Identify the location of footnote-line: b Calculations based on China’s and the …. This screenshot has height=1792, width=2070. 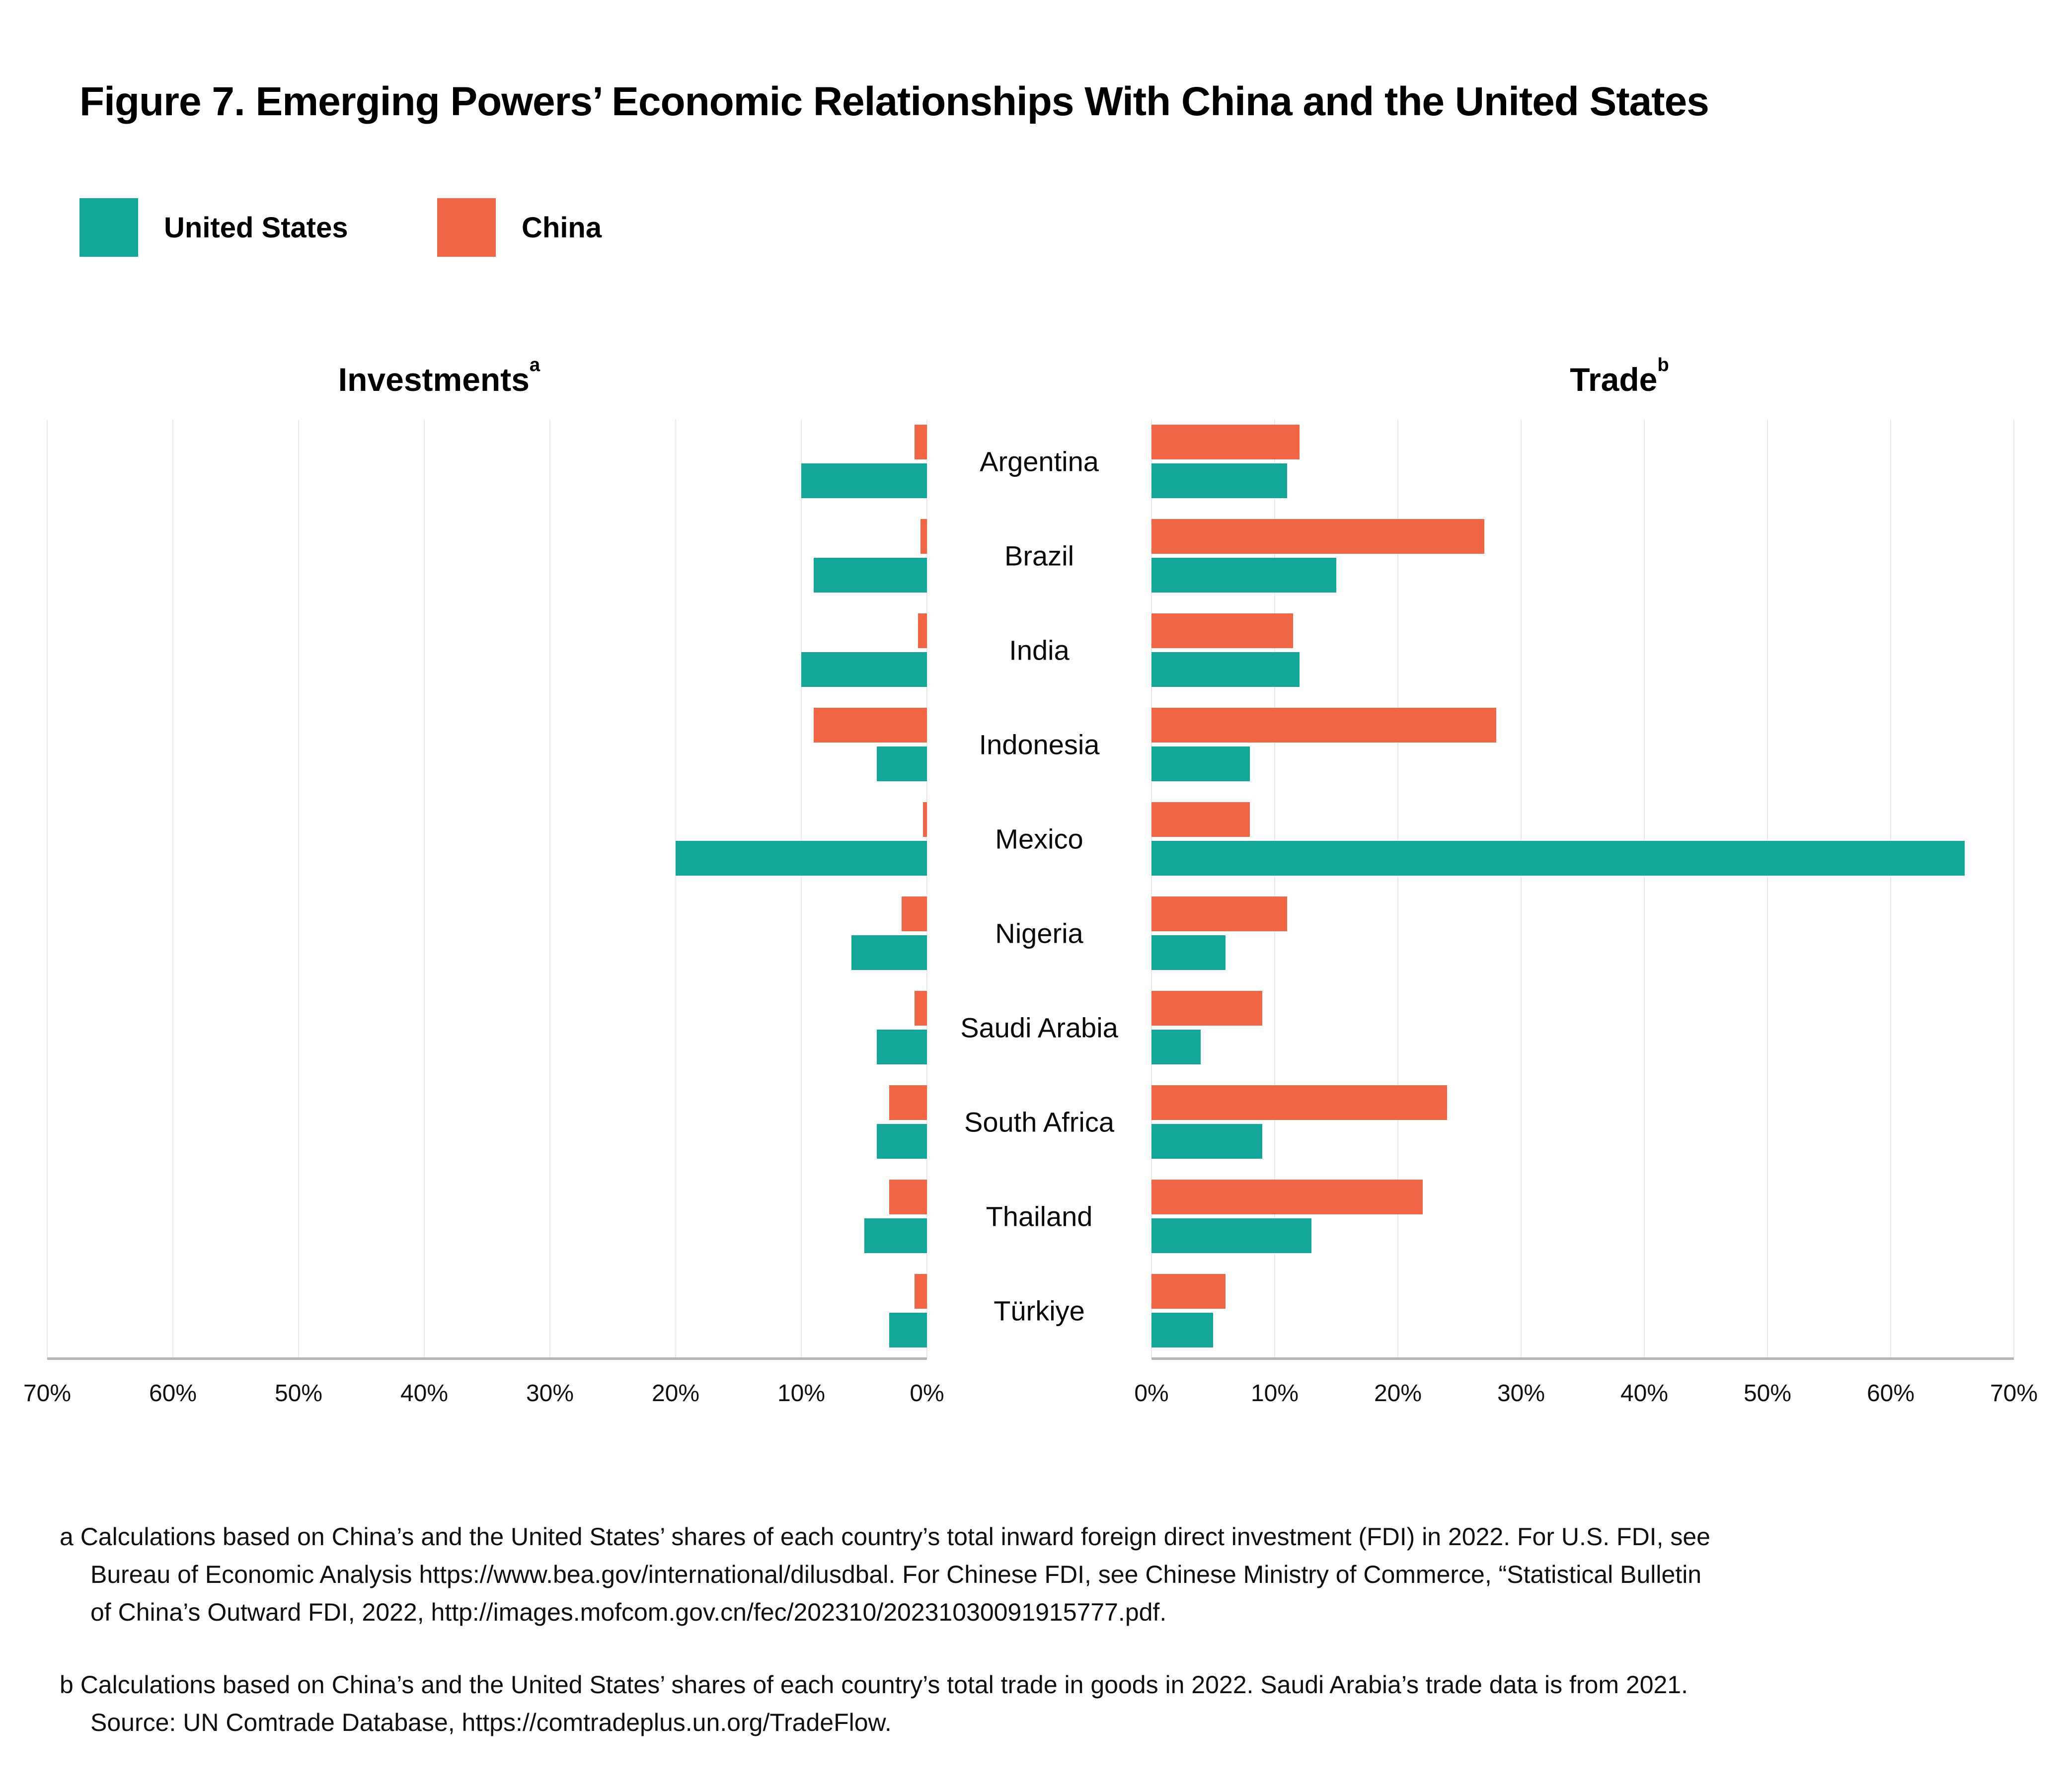
(874, 1685).